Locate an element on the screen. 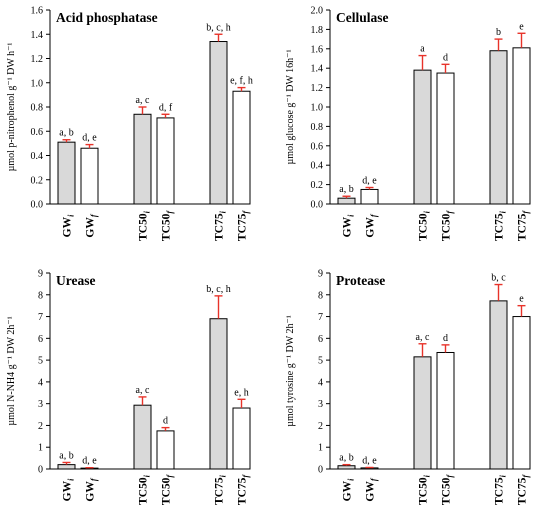  y-tick-label: 0.2 is located at coordinates (37, 180).